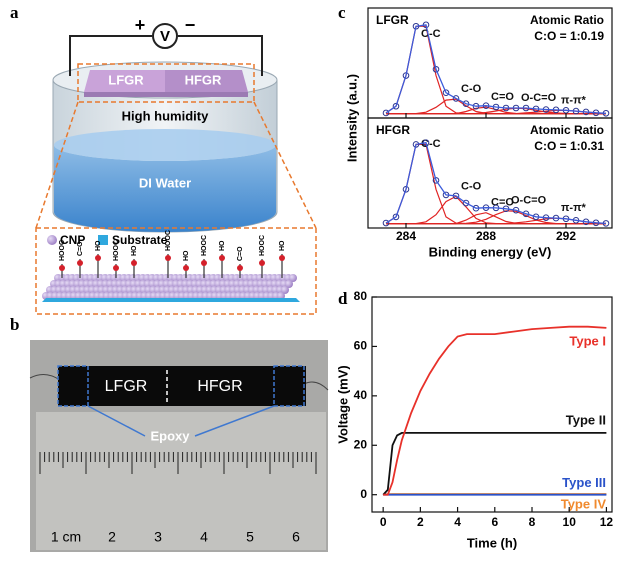  I want to click on x-tick-label: 2, so click(420, 522).